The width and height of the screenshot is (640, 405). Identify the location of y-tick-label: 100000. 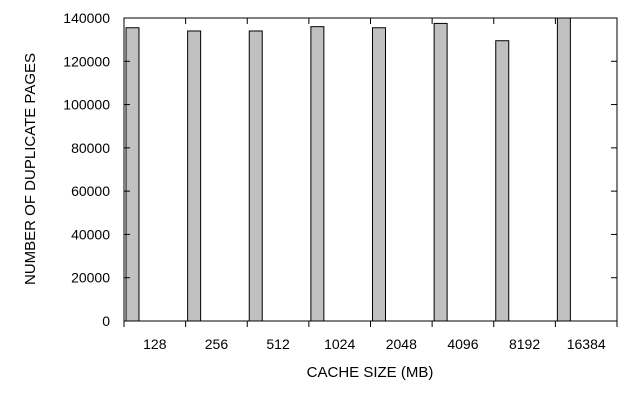
(86, 105).